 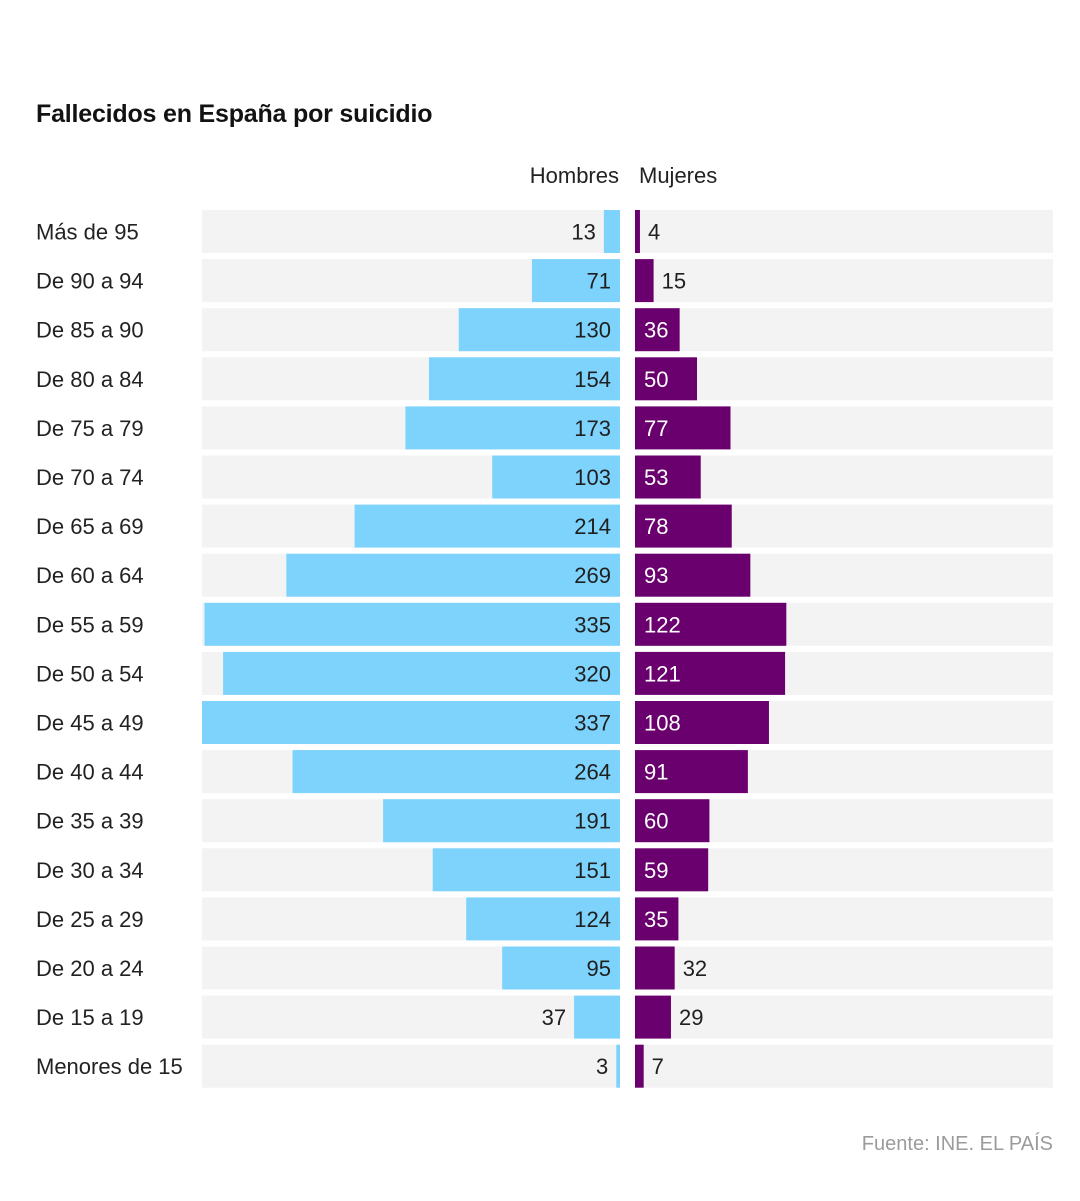 I want to click on chart-row: De 80 a 84 154 50, so click(x=544, y=379).